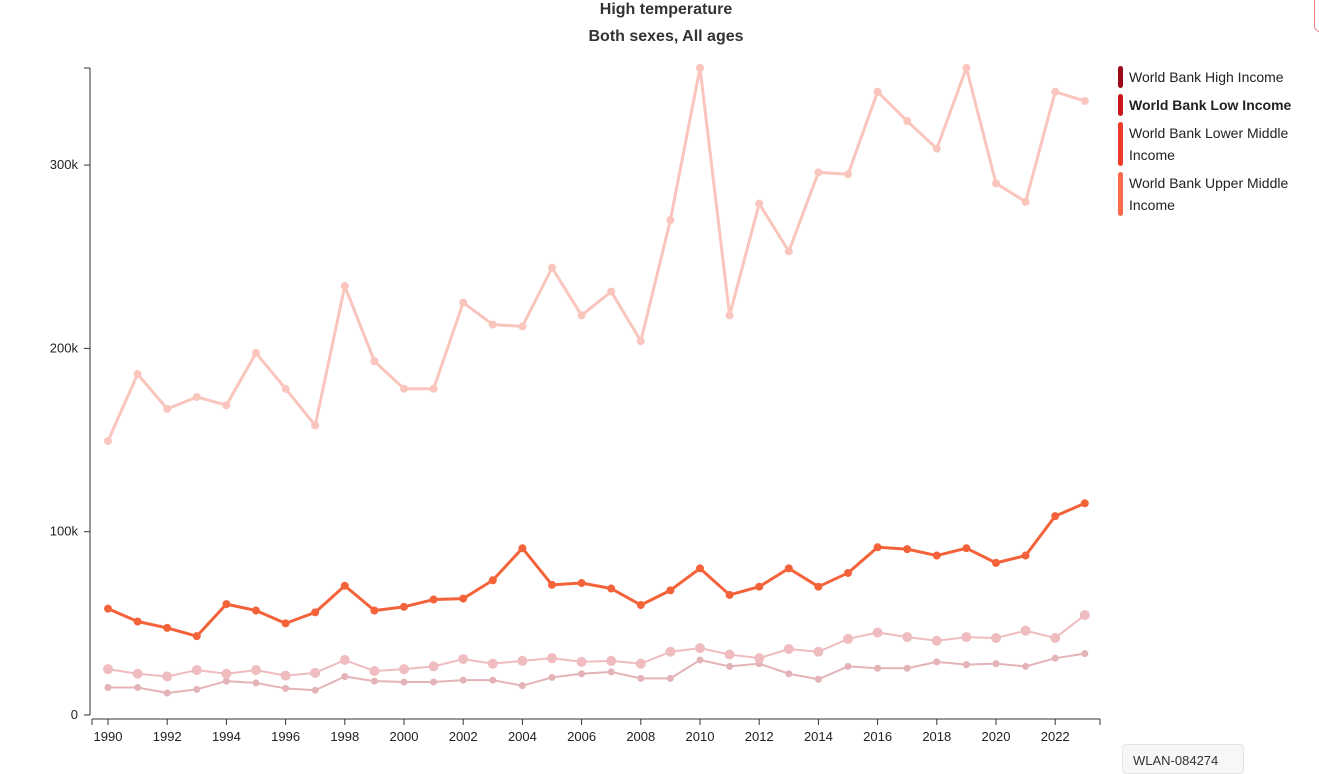 The image size is (1319, 774). Describe the element at coordinates (1120, 144) in the screenshot. I see `legend-swatch` at that location.